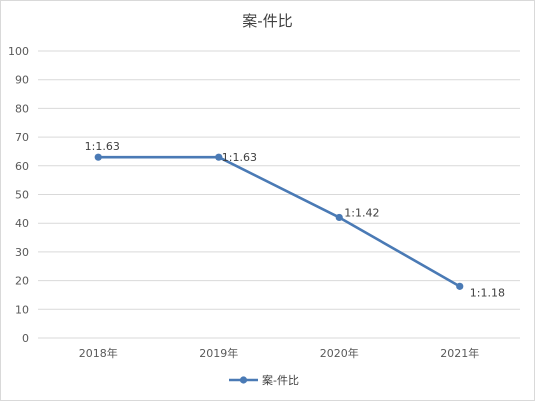 The image size is (535, 401). I want to click on y-tick-label: 100, so click(18, 51).